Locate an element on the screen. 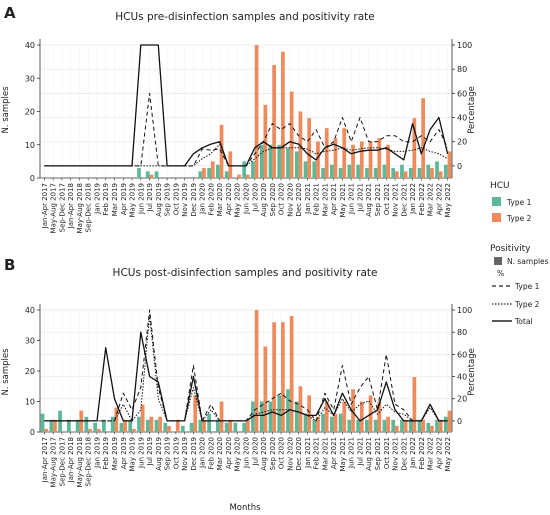 This screenshot has width=550, height=515. legend-type1-swatch is located at coordinates (496, 201).